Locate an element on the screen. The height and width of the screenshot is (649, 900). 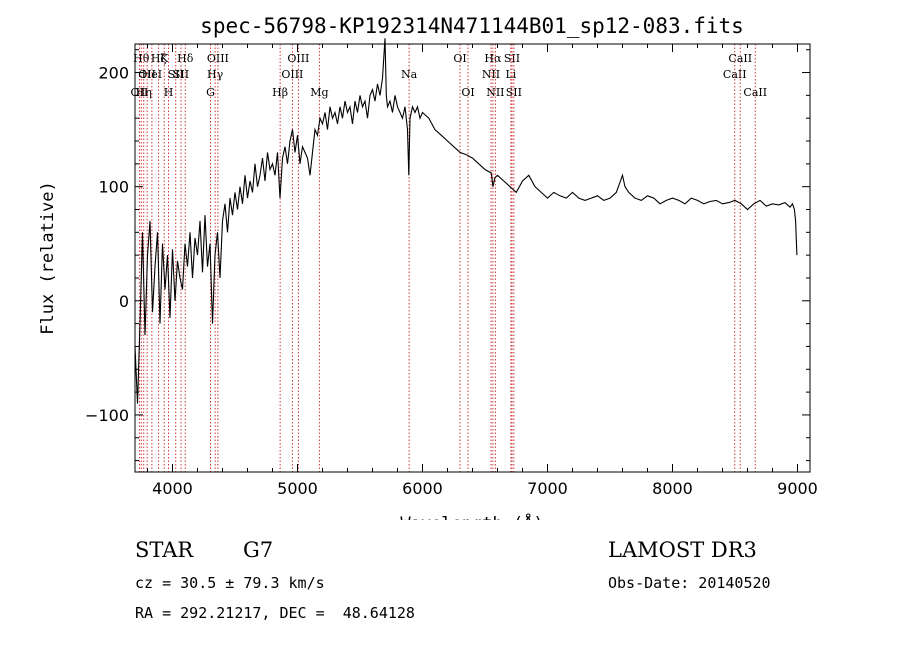
redshift-readout: cz = 30.5 ± 79.3 km/s is located at coordinates (230, 583).